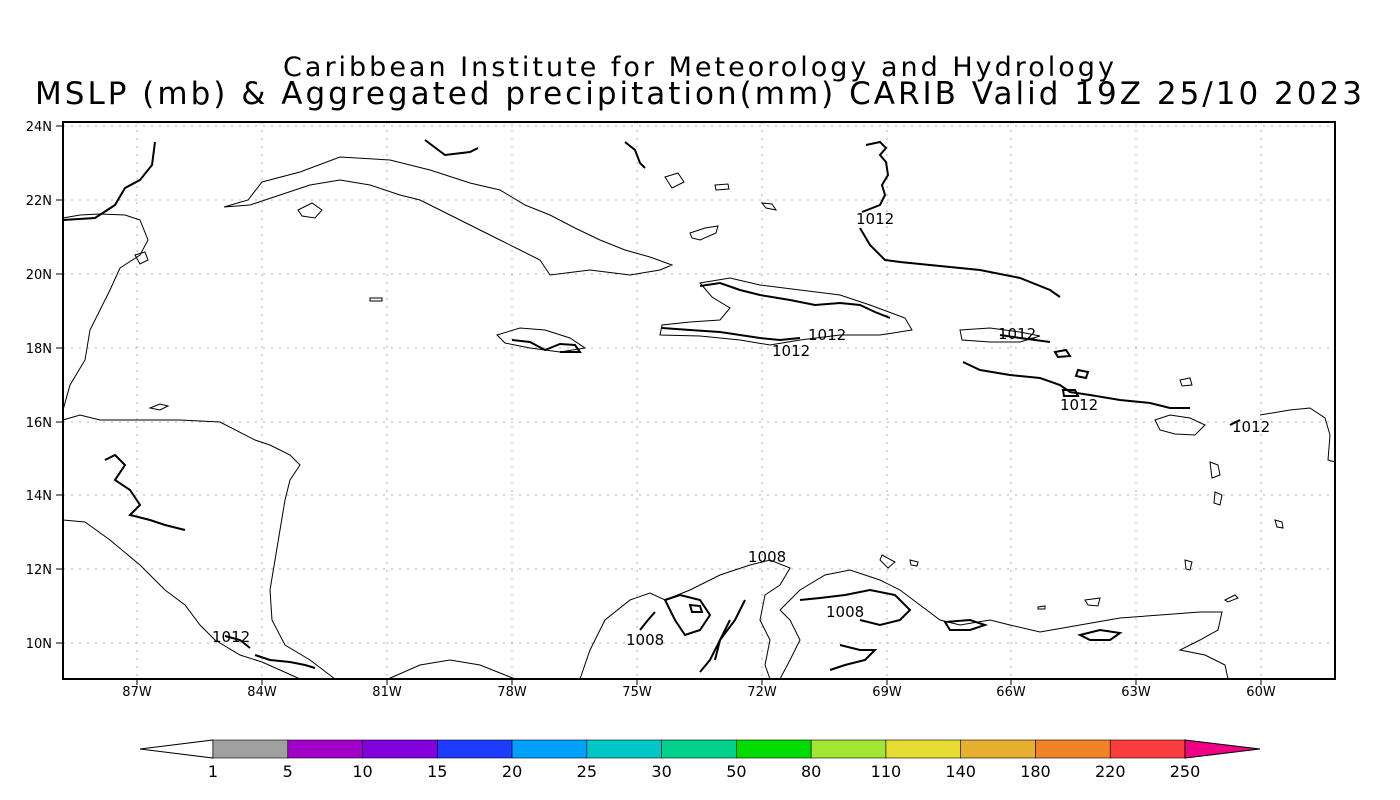  Describe the element at coordinates (39, 570) in the screenshot. I see `lat-label: 12N` at that location.